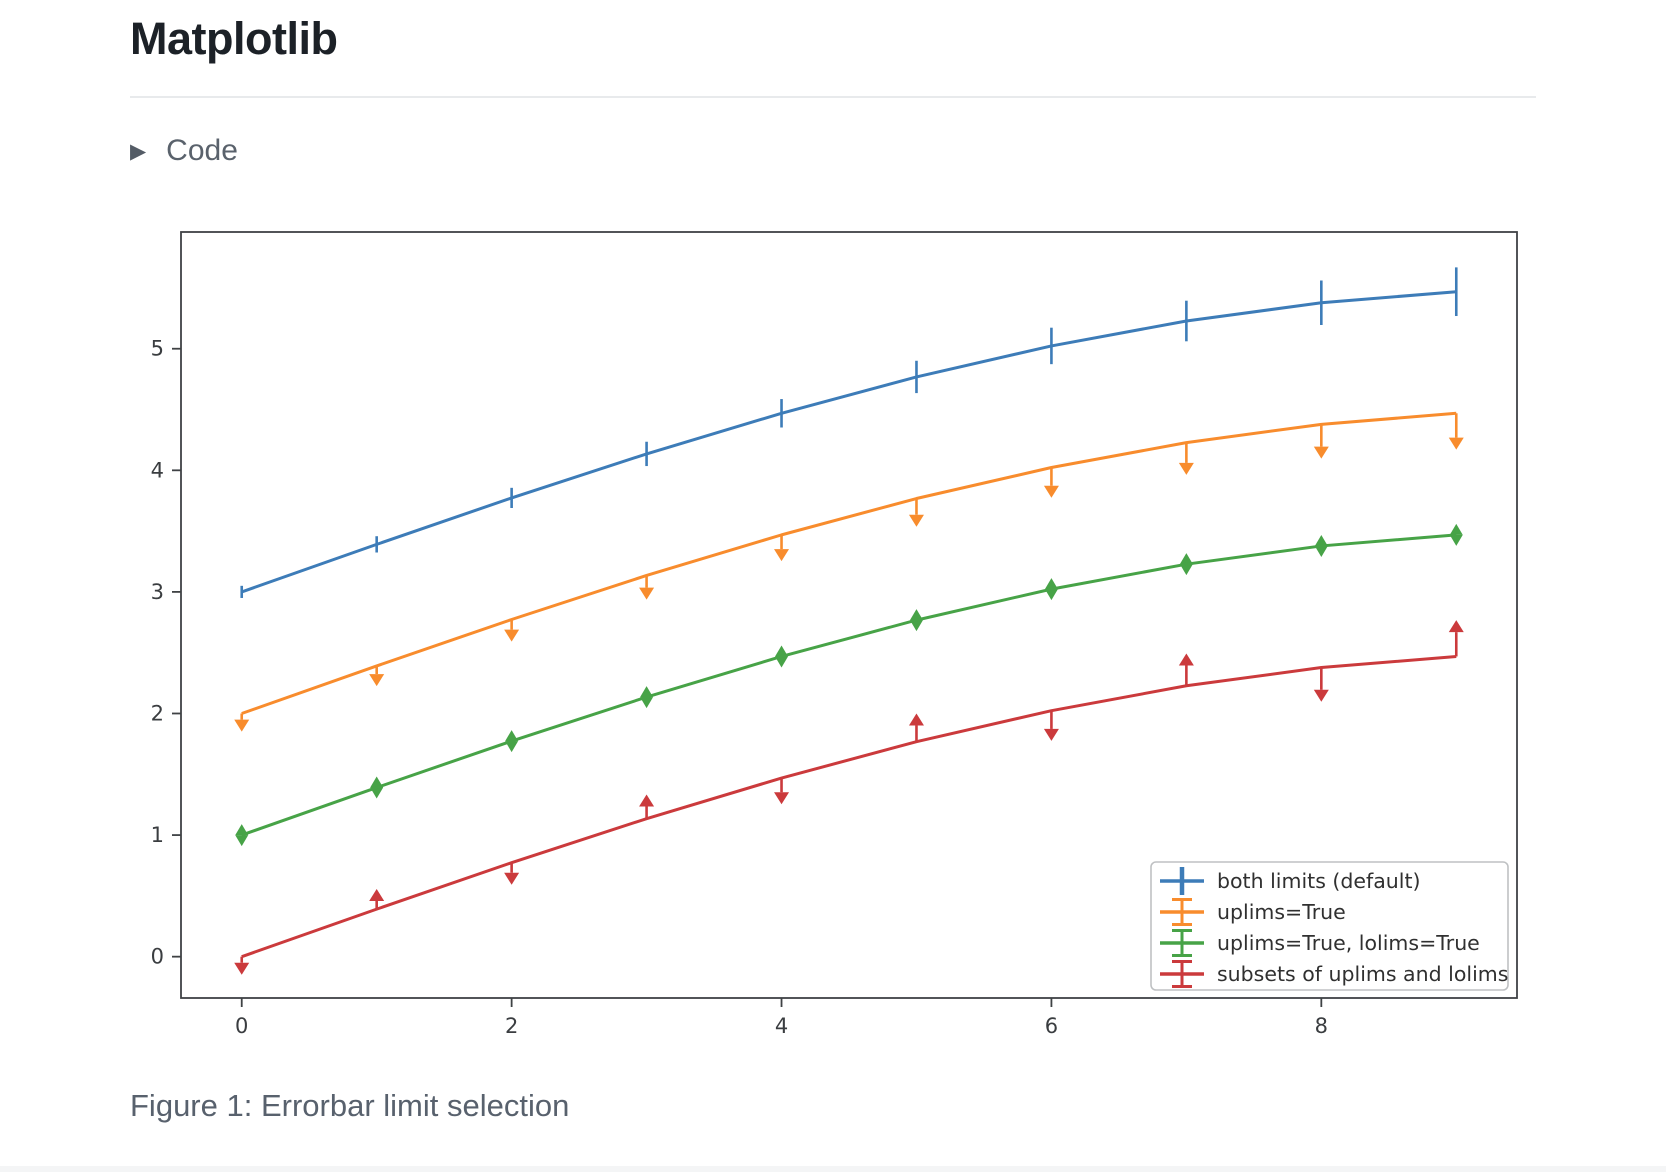  I want to click on y-axis-tick-label: 0, so click(157, 957).